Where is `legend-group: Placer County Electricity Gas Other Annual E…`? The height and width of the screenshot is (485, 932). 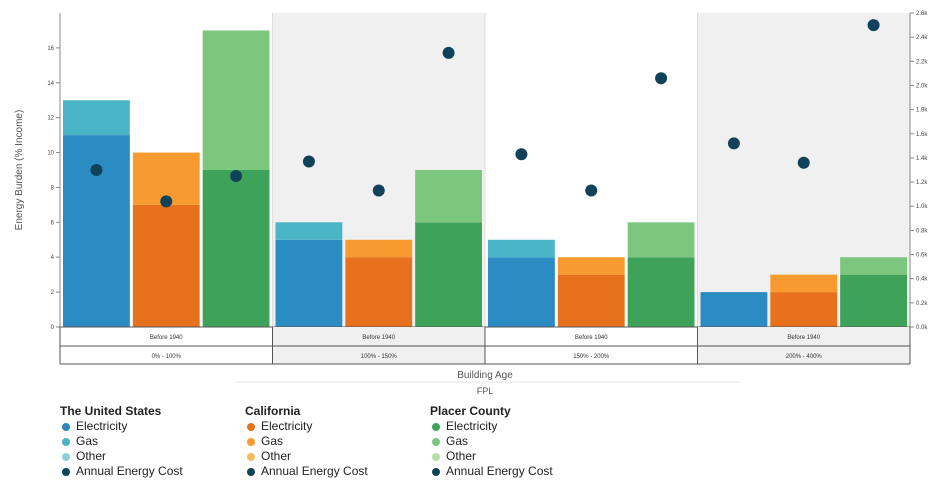
legend-group: Placer County Electricity Gas Other Annual E… is located at coordinates (491, 441).